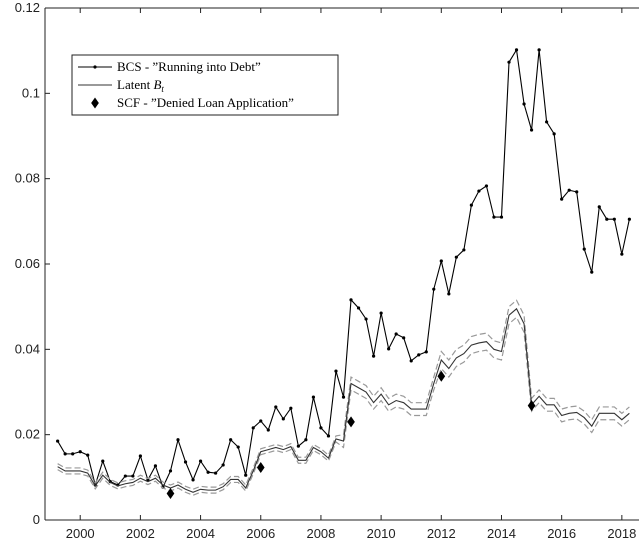 Image resolution: width=639 pixels, height=550 pixels. What do you see at coordinates (140, 533) in the screenshot?
I see `x-tick-label: 2002` at bounding box center [140, 533].